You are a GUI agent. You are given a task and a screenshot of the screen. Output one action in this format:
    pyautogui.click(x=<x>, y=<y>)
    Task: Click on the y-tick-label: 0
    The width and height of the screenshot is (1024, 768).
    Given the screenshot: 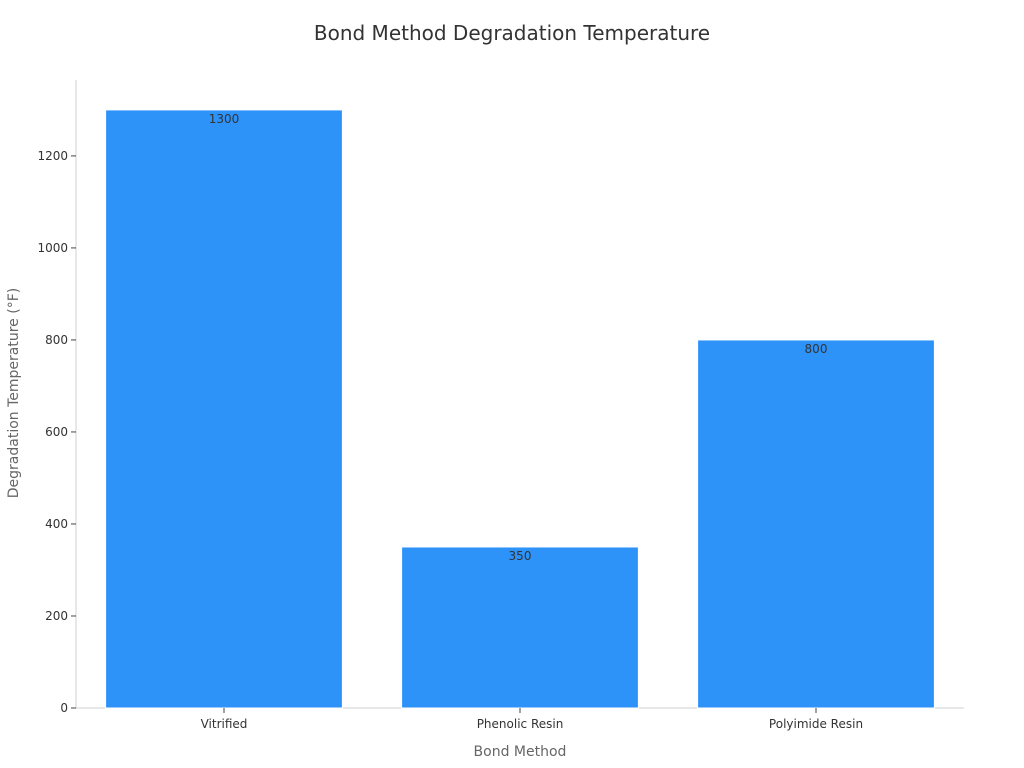 What is the action you would take?
    pyautogui.click(x=64, y=708)
    